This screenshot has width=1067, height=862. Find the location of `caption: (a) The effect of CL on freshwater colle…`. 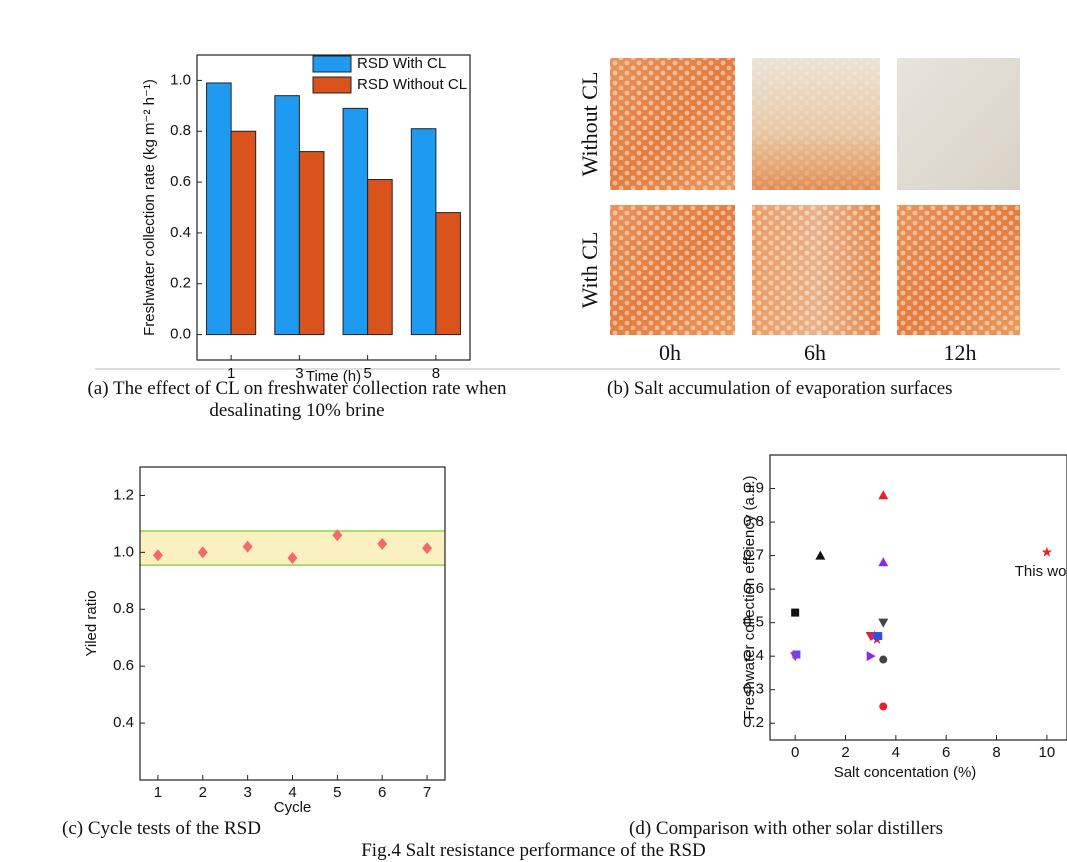

caption: (a) The effect of CL on freshwater colle… is located at coordinates (297, 399).